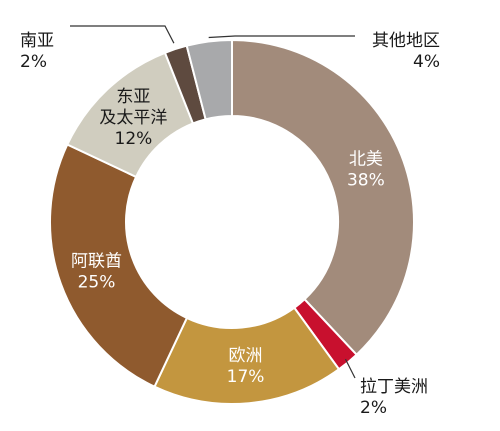 The height and width of the screenshot is (431, 500). What do you see at coordinates (394, 397) in the screenshot?
I see `slice-label: 拉丁美洲 2%` at bounding box center [394, 397].